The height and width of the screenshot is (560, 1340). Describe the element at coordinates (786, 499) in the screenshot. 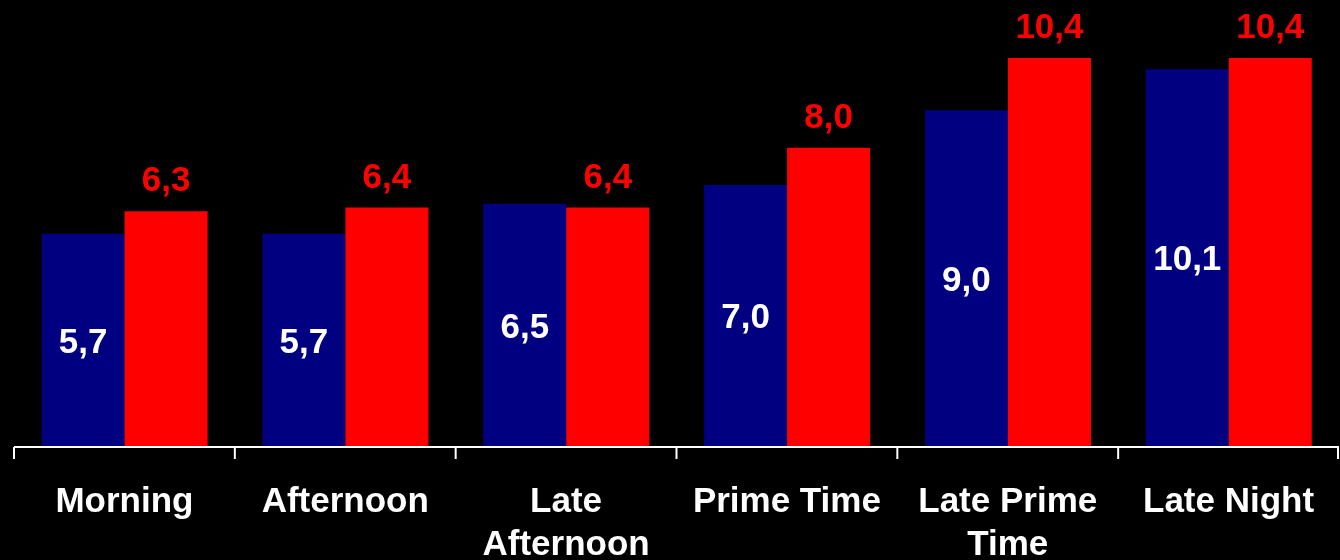

I see `x-tick-label: Prime Time` at that location.